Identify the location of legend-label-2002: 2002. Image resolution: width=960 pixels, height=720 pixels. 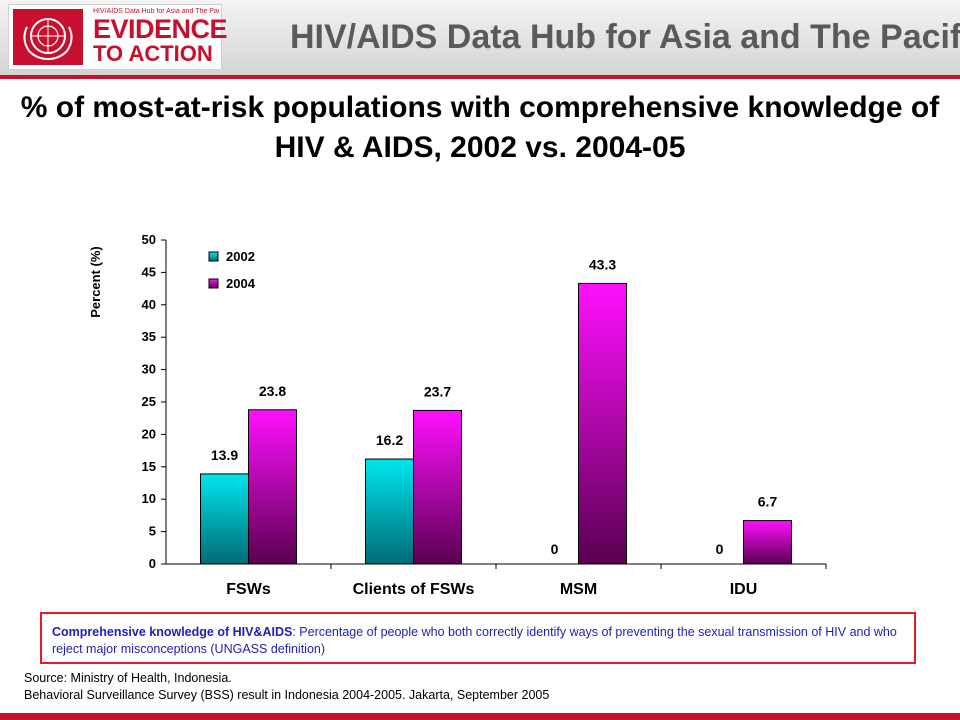
(240, 256).